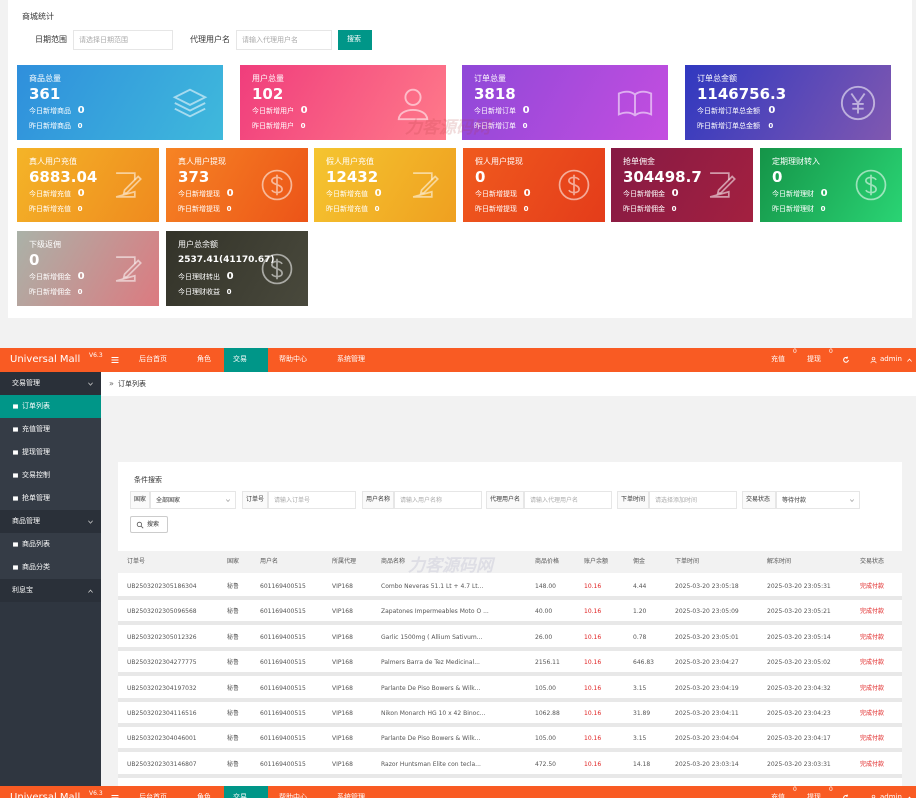  I want to click on filter-input: 请选择日期范围, so click(123, 40).